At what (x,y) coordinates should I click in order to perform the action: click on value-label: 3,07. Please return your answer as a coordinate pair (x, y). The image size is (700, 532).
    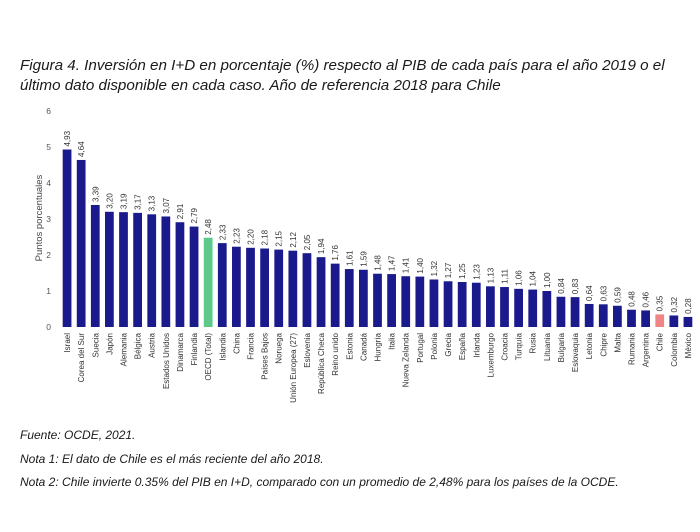
    Looking at the image, I should click on (166, 205).